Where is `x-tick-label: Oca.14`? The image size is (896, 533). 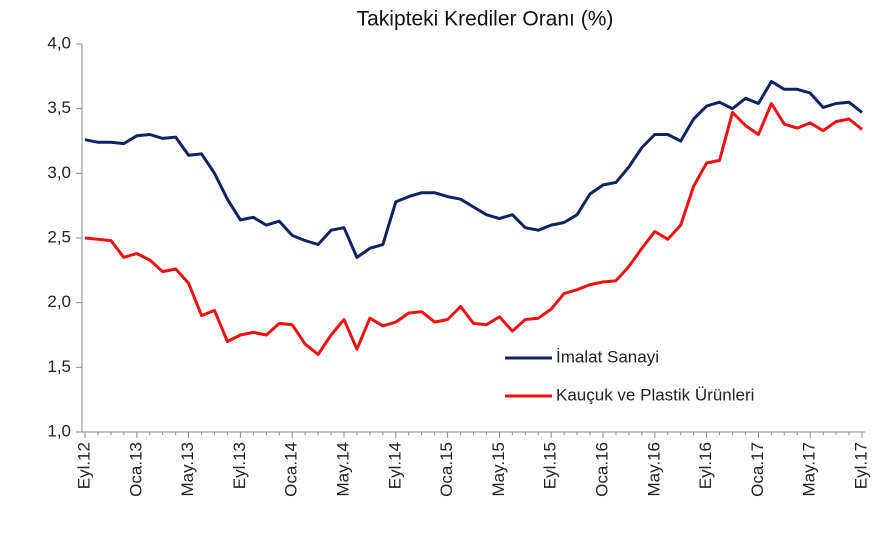 x-tick-label: Oca.14 is located at coordinates (291, 469).